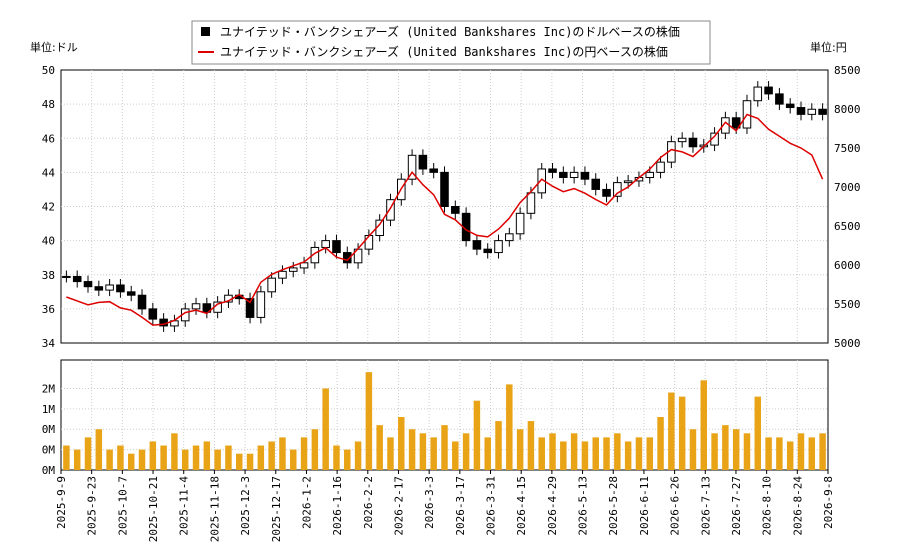  What do you see at coordinates (306, 502) in the screenshot?
I see `x-tick-label: 2026-1-2` at bounding box center [306, 502].